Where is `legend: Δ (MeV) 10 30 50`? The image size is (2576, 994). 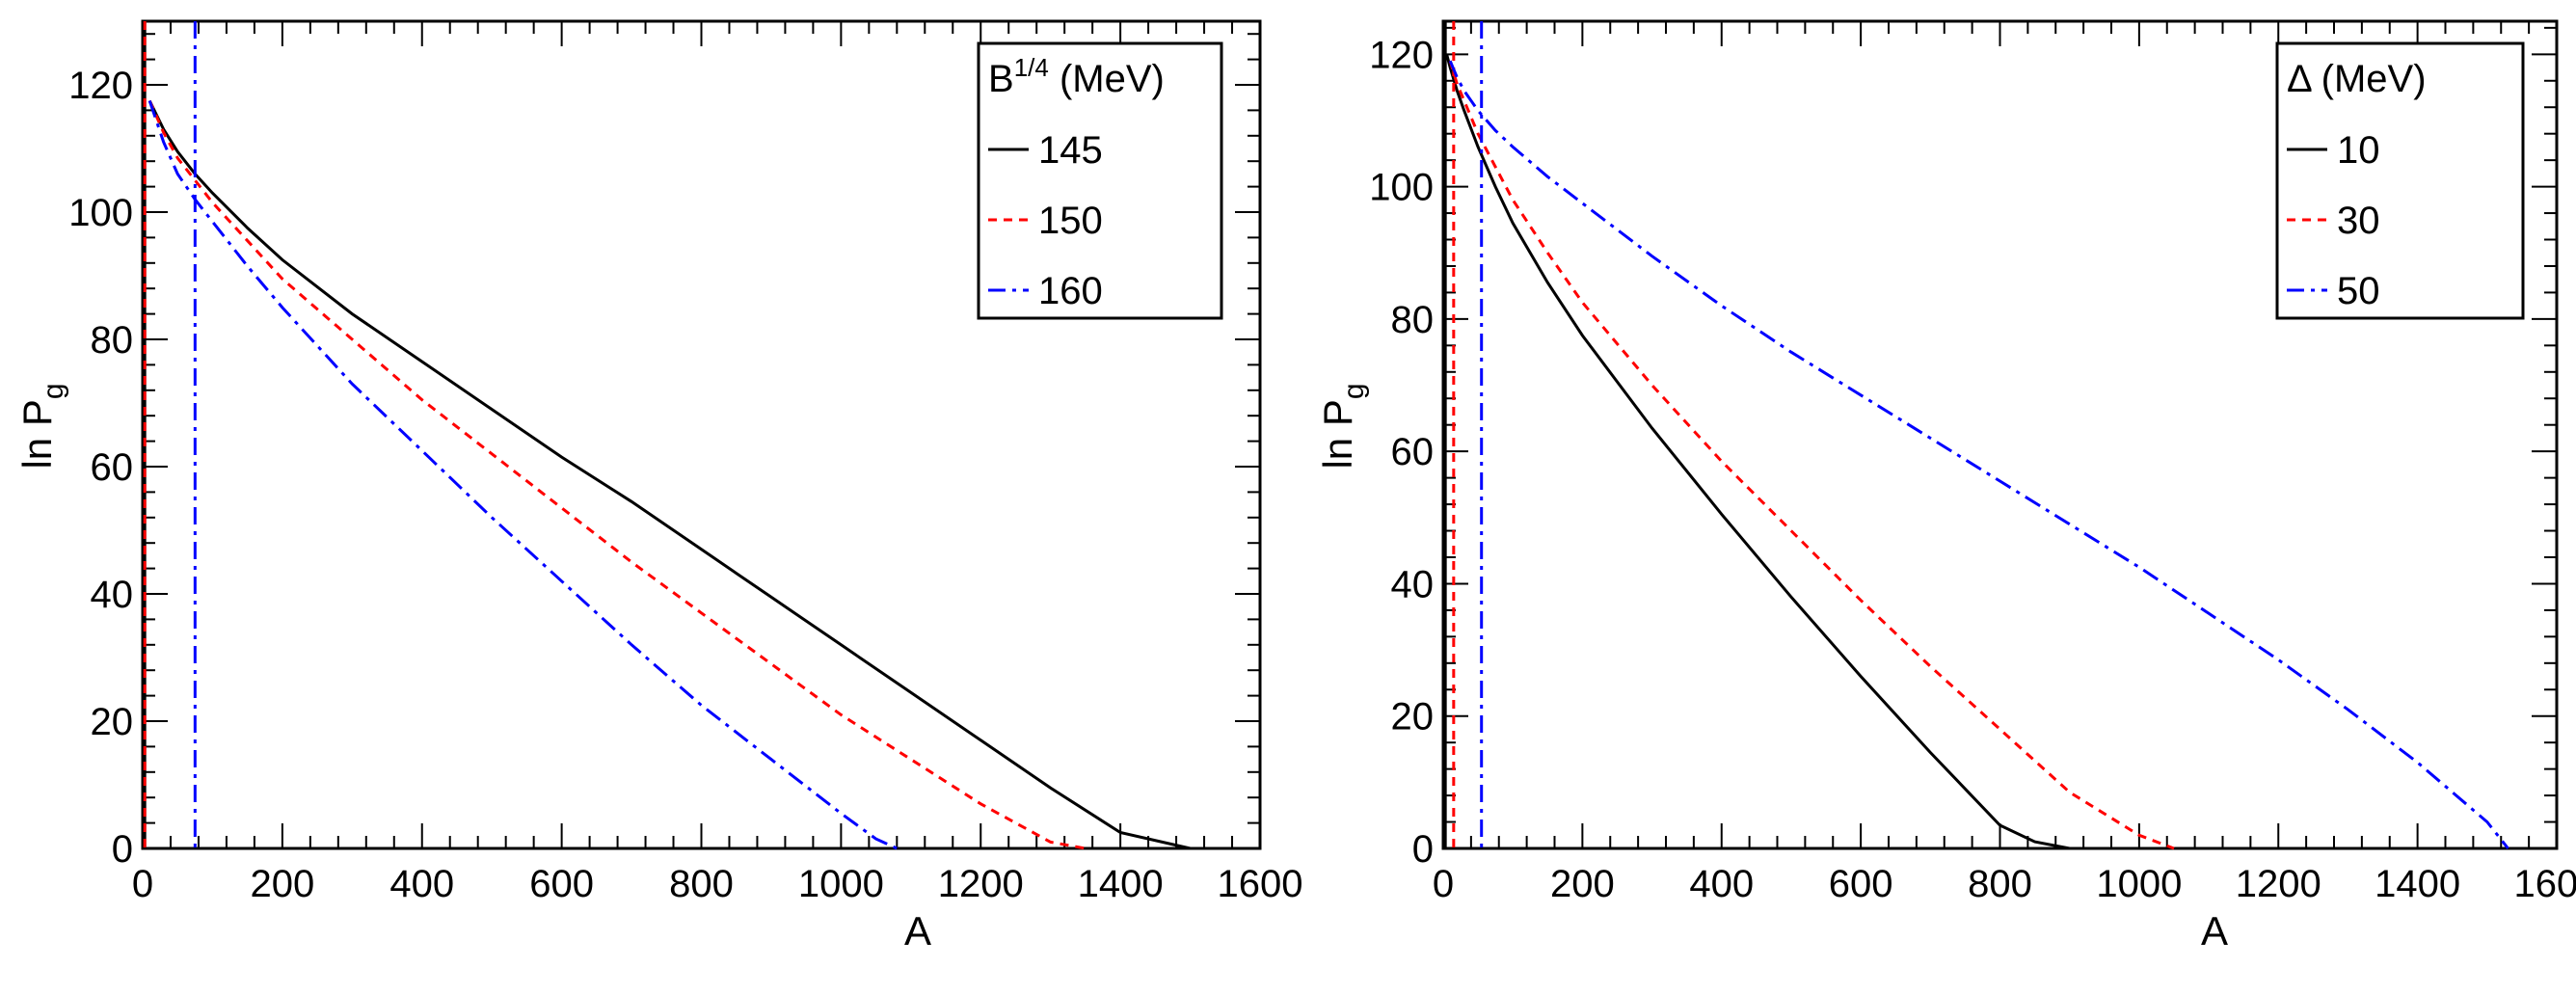
legend: Δ (MeV) 10 30 50 is located at coordinates (2400, 180).